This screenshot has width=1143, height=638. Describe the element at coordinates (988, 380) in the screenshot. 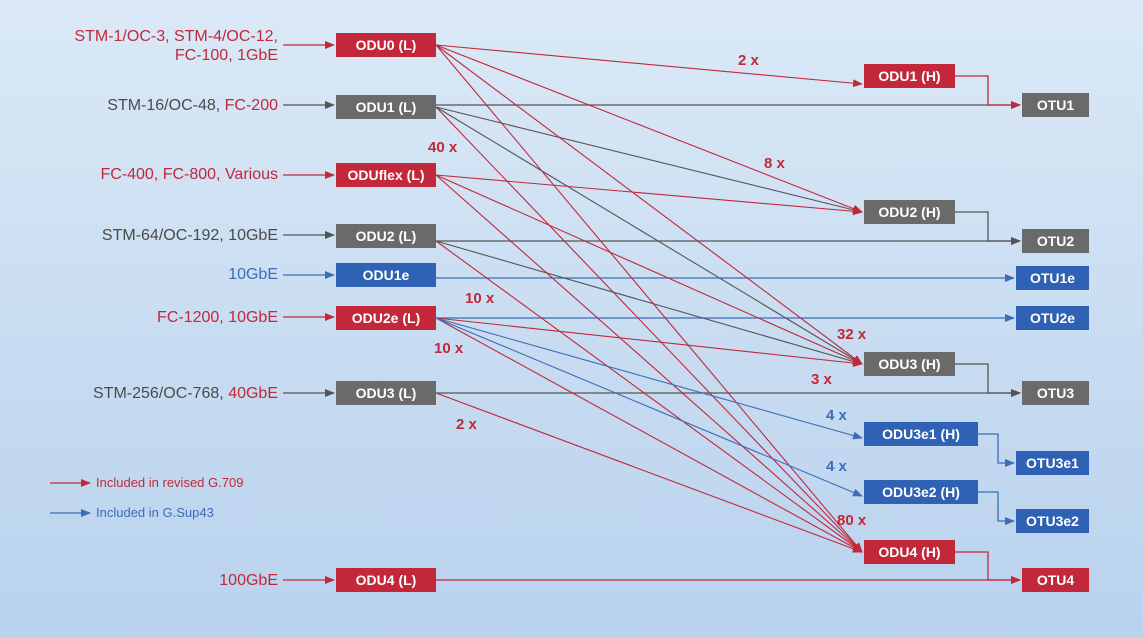

I see `elbow-odu3h-otu3` at that location.